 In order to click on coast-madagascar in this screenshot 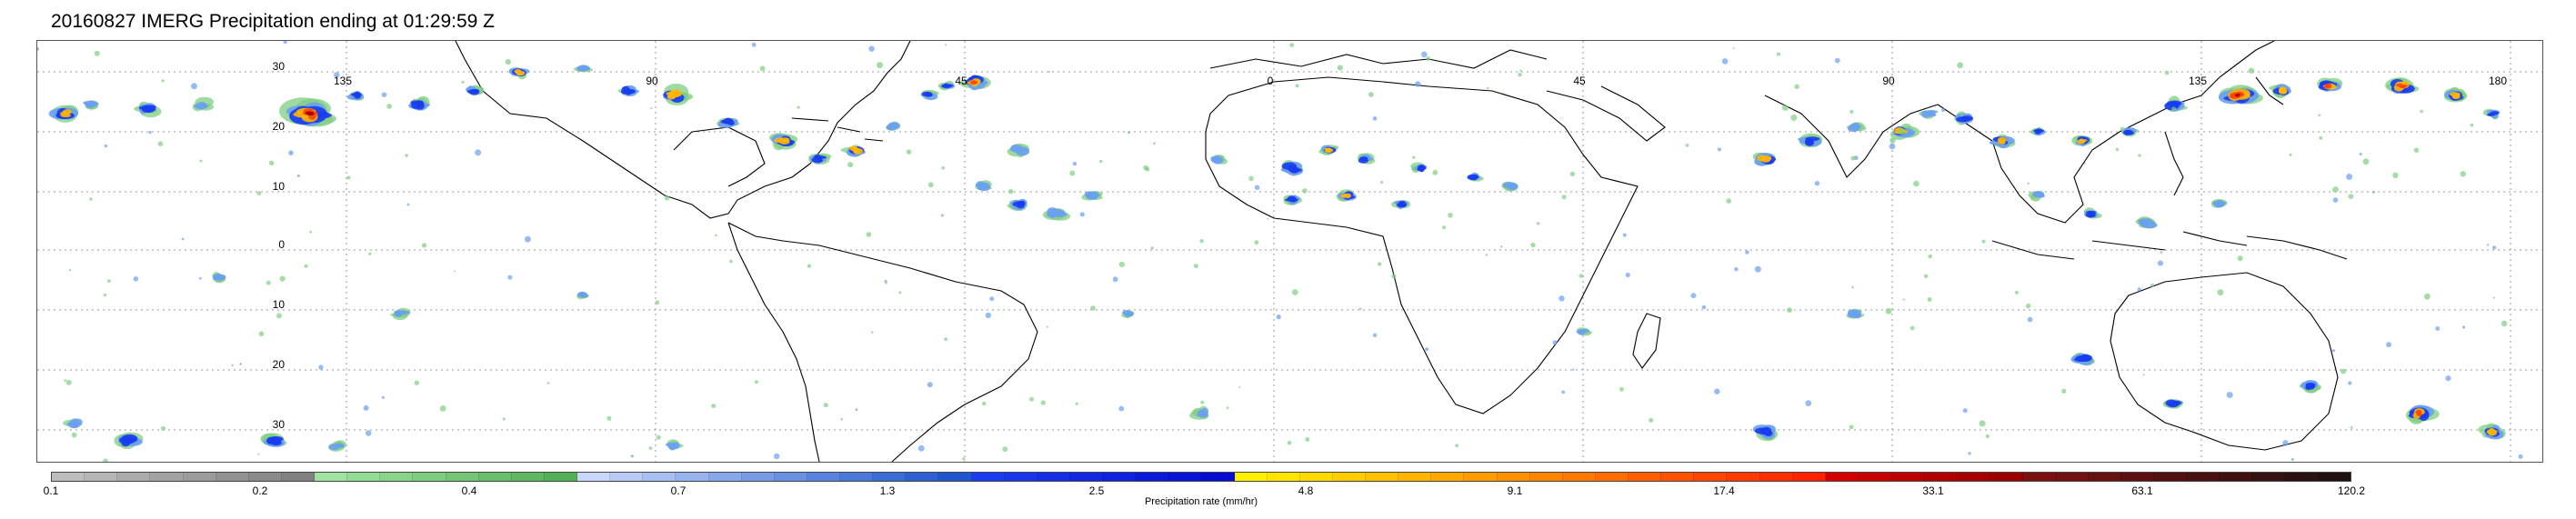, I will do `click(1646, 341)`.